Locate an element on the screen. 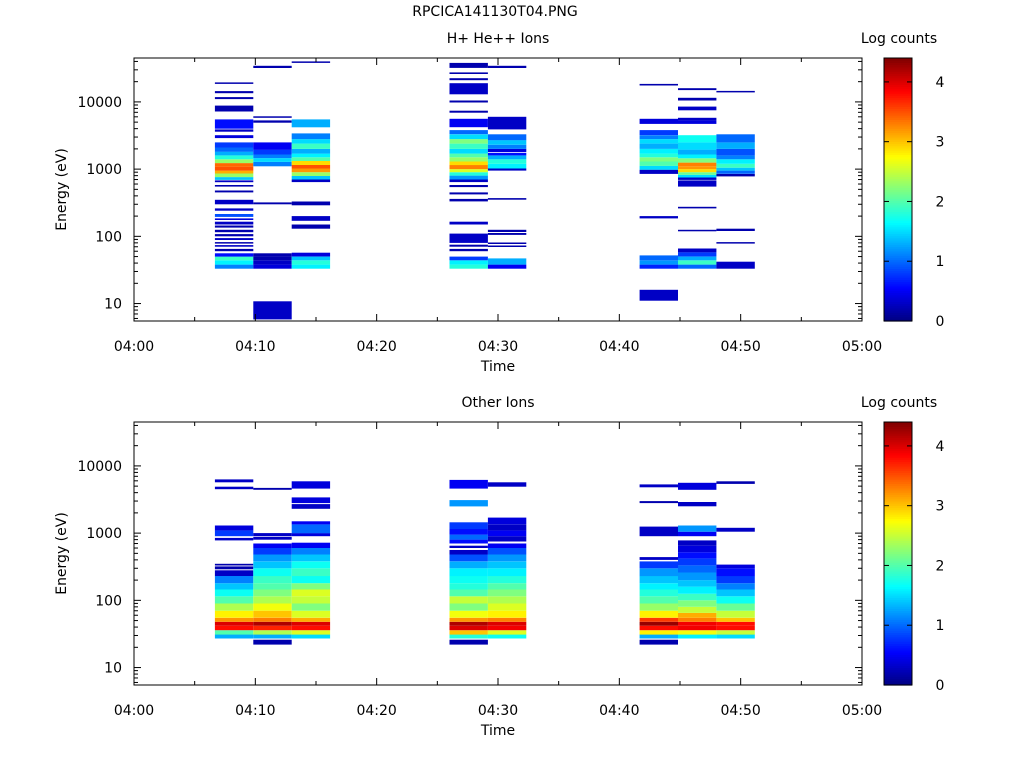 The image size is (1024, 768). colorbar-tick-label: 1 is located at coordinates (940, 626).